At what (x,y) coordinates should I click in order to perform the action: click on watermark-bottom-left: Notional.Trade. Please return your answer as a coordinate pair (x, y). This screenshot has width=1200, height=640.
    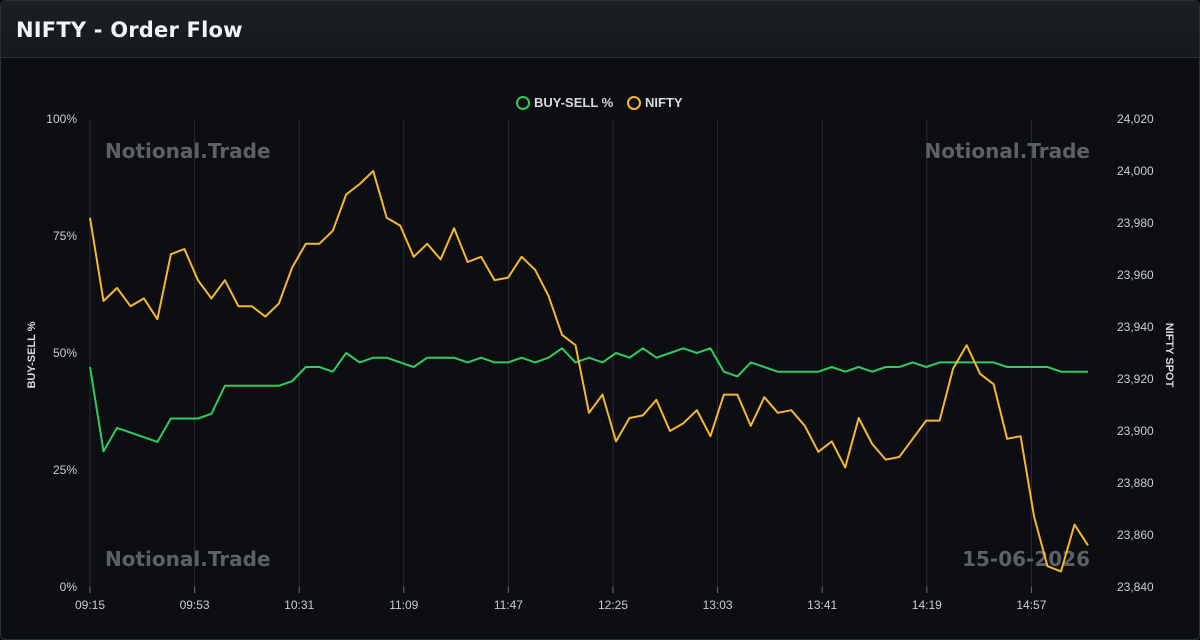
    Looking at the image, I should click on (188, 559).